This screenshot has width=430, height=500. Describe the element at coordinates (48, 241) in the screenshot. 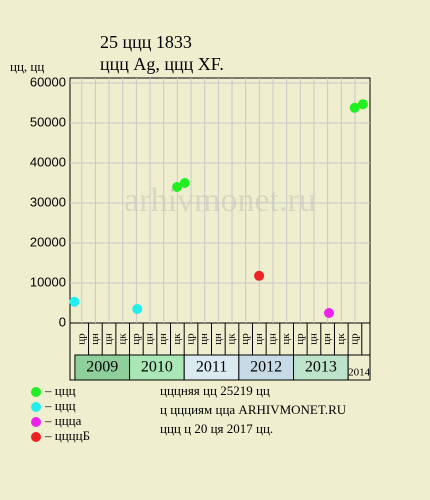

I see `y-tick-label: 20000` at that location.